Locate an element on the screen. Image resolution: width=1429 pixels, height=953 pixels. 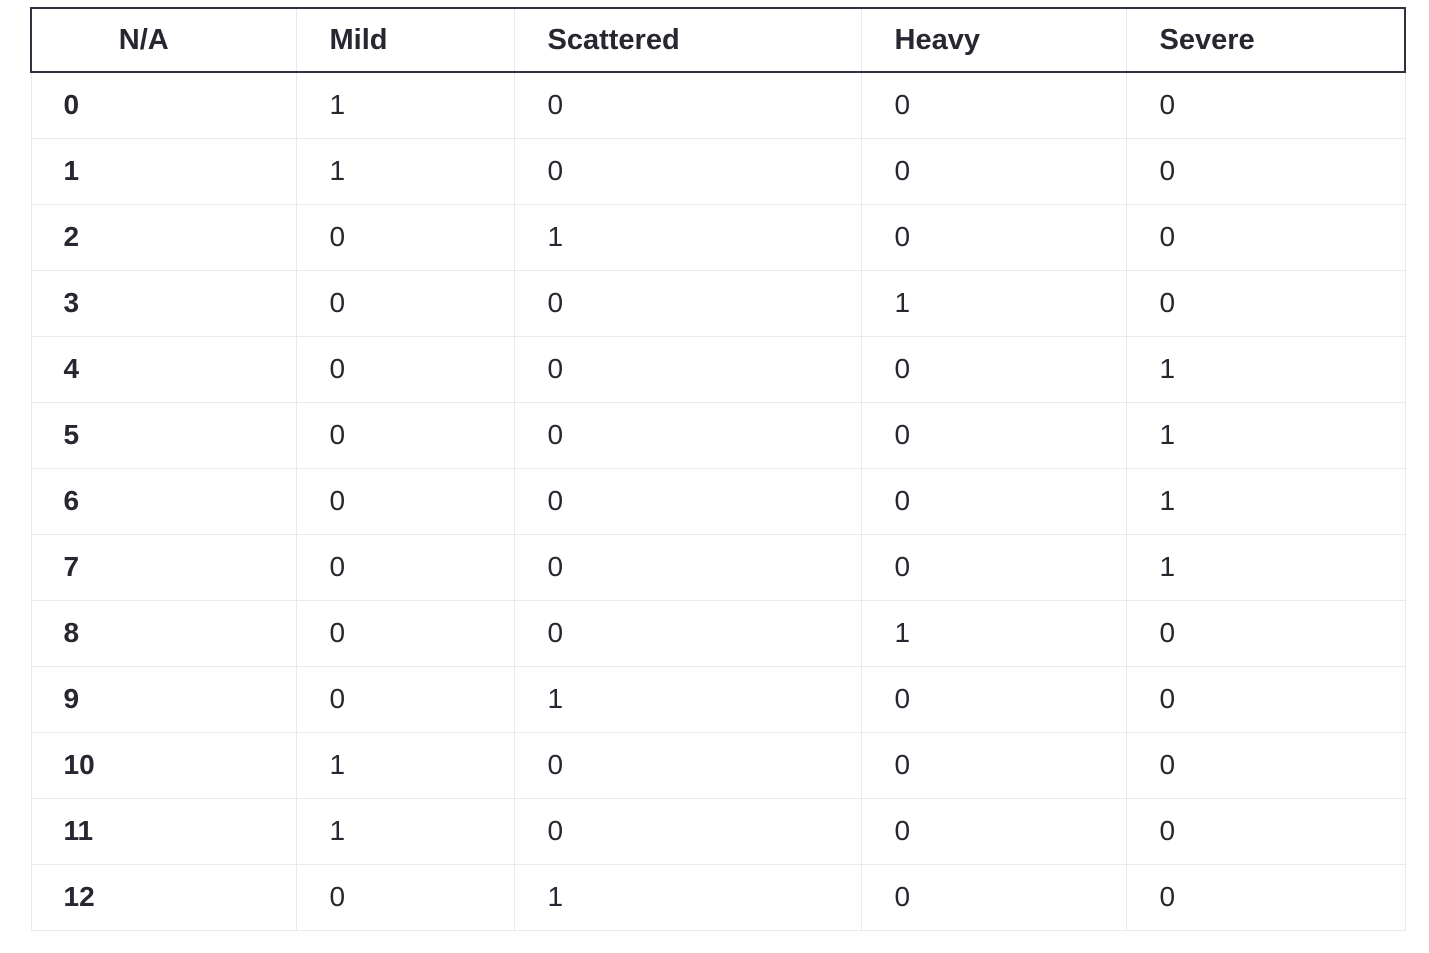
column-header-scattered: Scattered is located at coordinates (687, 40).